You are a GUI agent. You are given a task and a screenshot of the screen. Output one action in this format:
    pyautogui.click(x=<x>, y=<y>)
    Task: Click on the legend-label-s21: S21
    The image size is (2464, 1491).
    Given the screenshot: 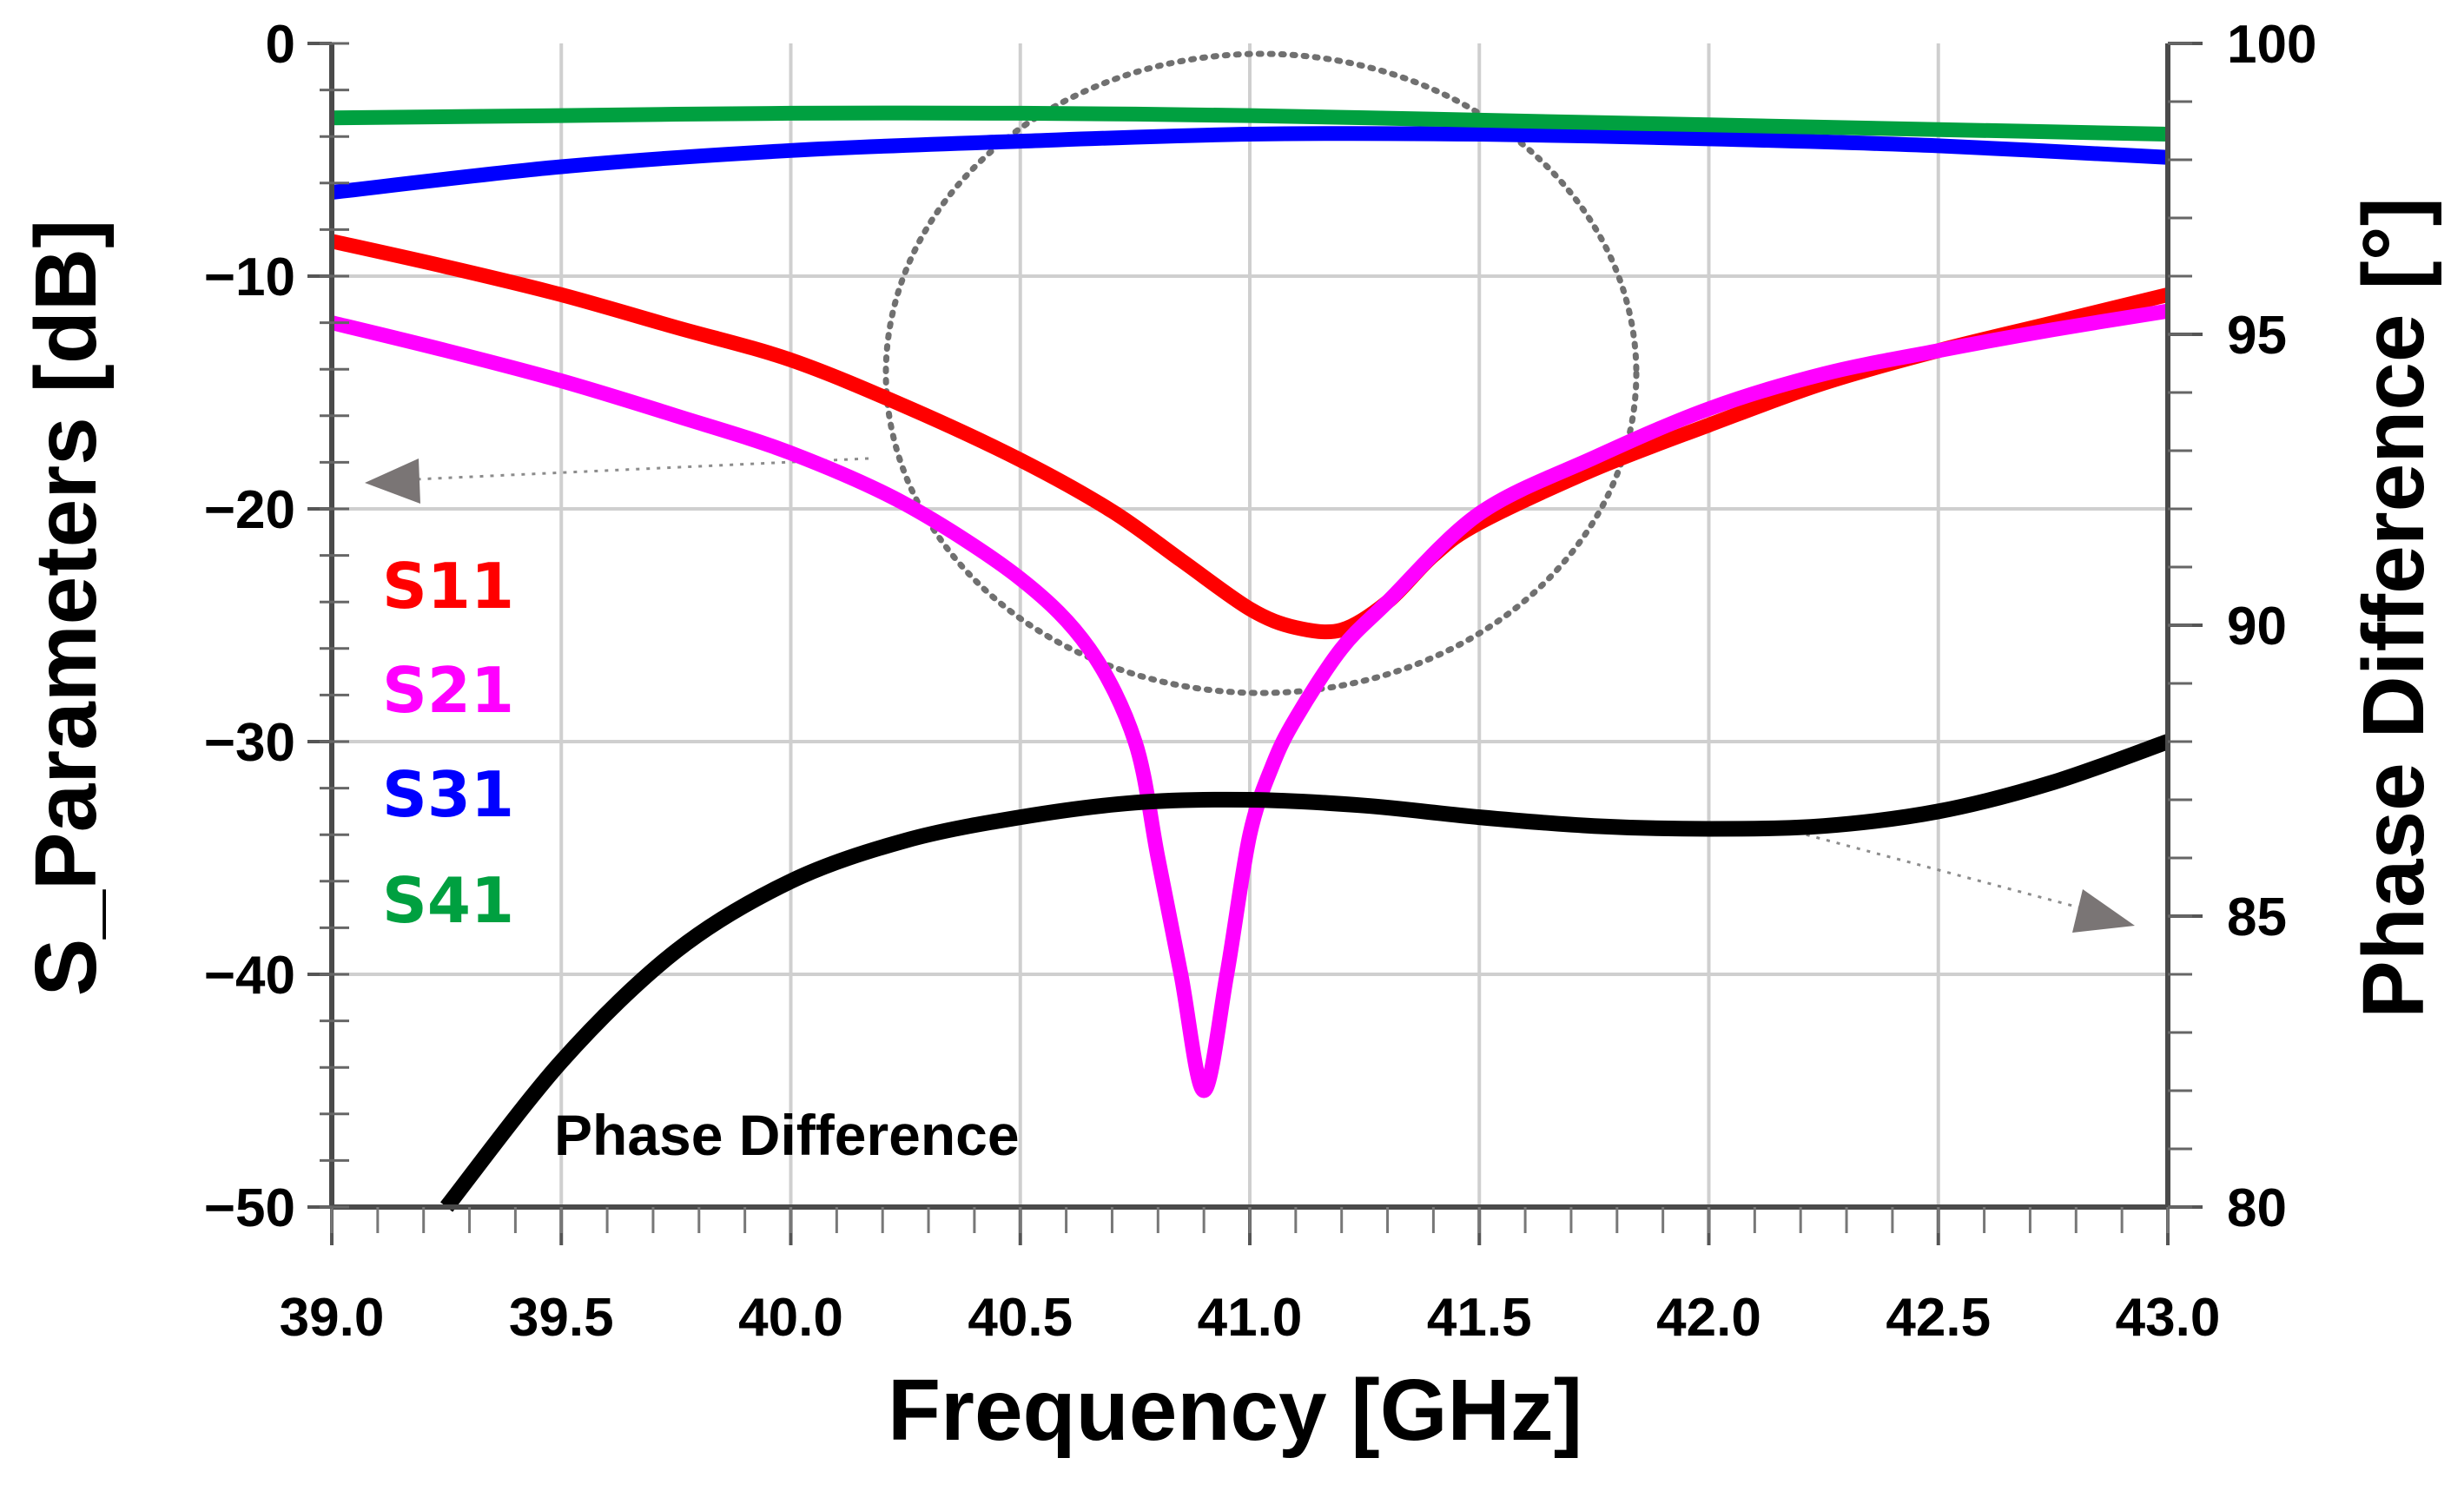 What is the action you would take?
    pyautogui.click(x=448, y=690)
    